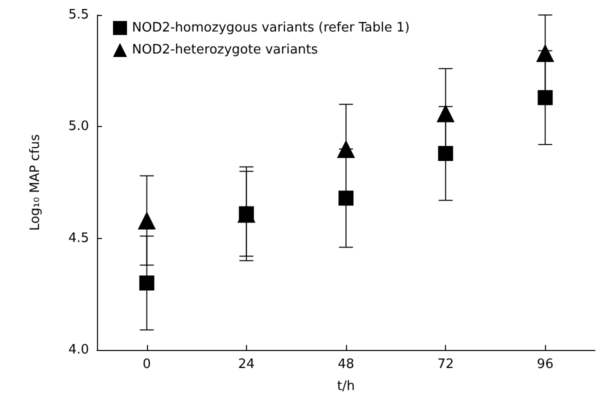 Image resolution: width=611 pixels, height=414 pixels. I want to click on x-axis-title: t/h, so click(346, 386).